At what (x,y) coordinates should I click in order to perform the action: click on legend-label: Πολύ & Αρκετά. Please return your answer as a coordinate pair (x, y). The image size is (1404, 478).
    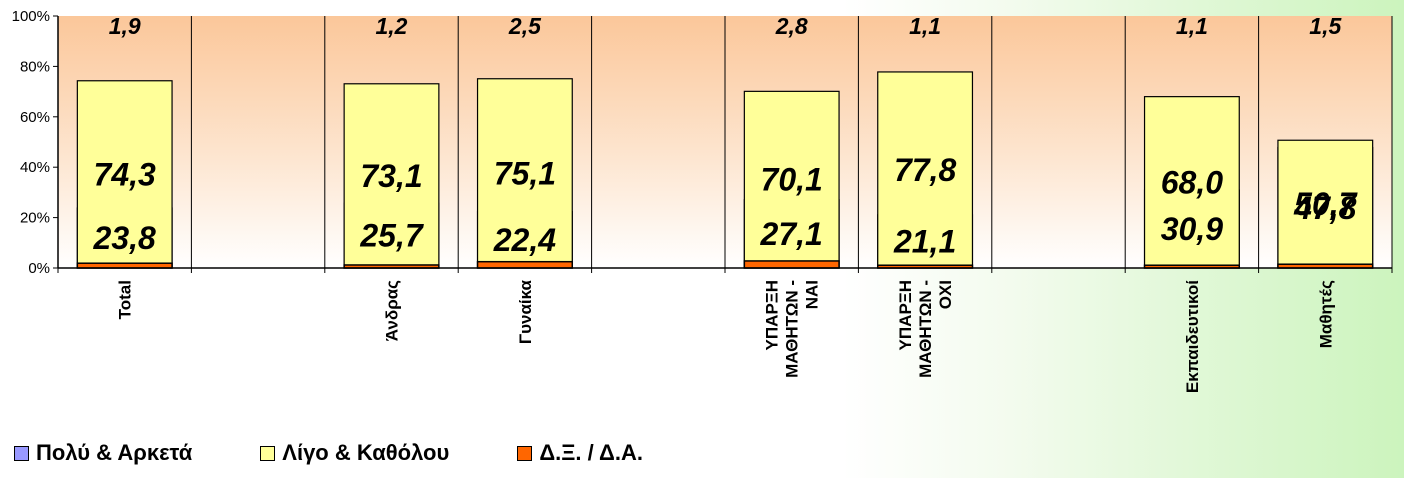
    Looking at the image, I should click on (114, 452).